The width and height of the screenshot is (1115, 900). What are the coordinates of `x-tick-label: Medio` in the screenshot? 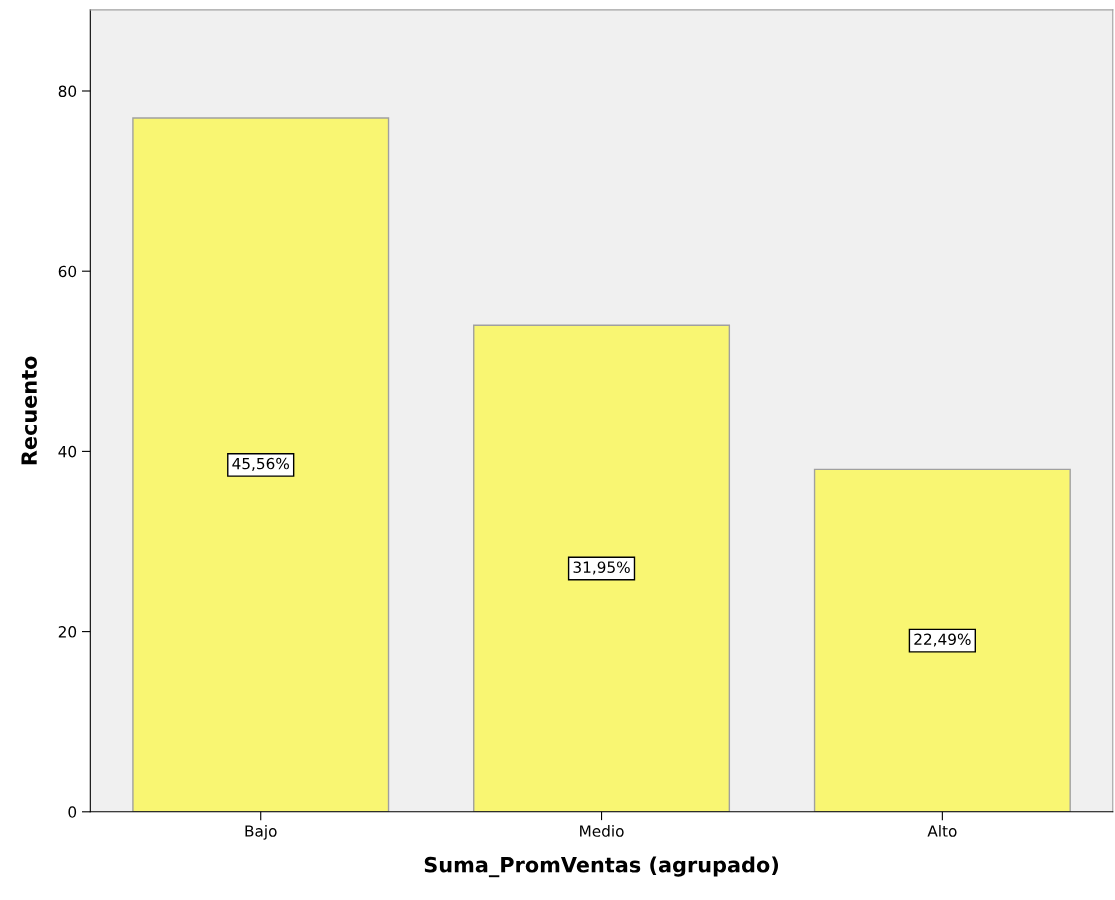 It's located at (602, 830).